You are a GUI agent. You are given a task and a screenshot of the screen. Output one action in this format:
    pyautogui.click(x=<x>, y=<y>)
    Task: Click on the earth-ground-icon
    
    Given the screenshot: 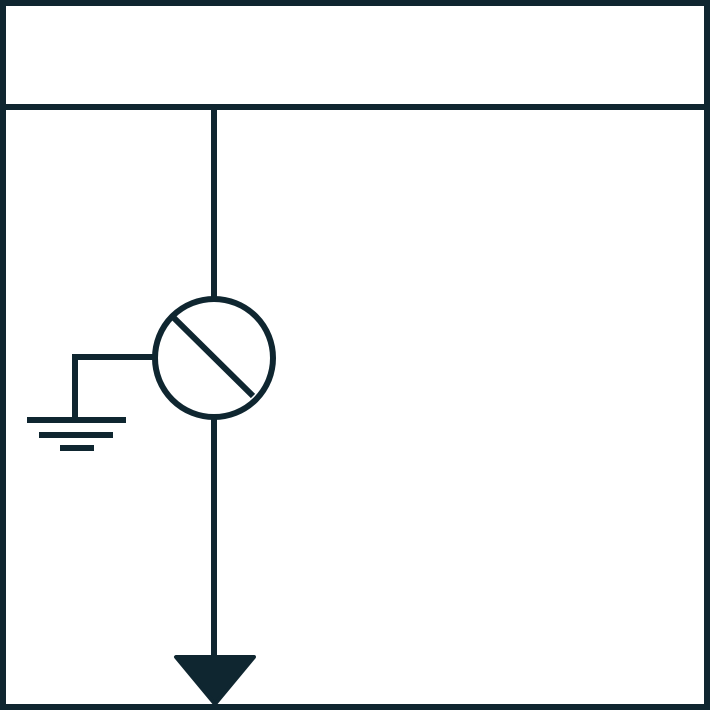 What is the action you would take?
    pyautogui.click(x=91, y=402)
    